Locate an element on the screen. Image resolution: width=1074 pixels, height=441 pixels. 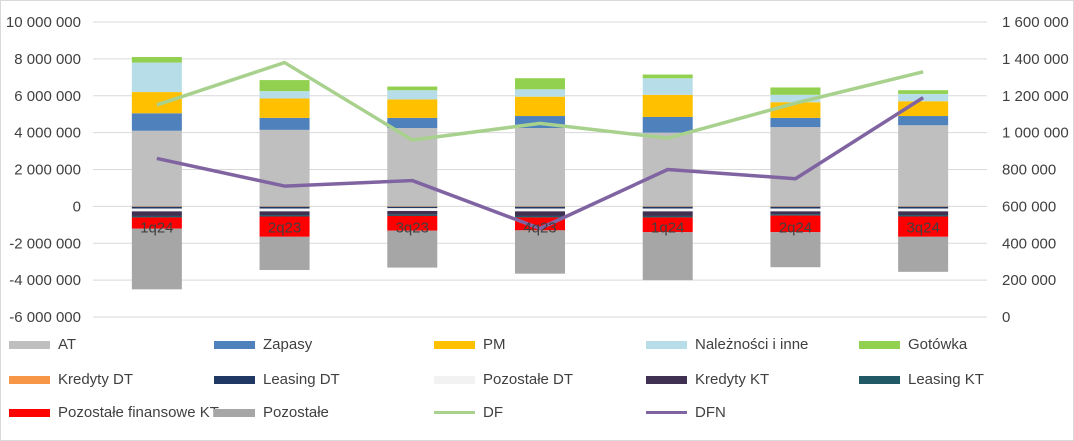
legend-item: Leasing DT is located at coordinates (277, 379).